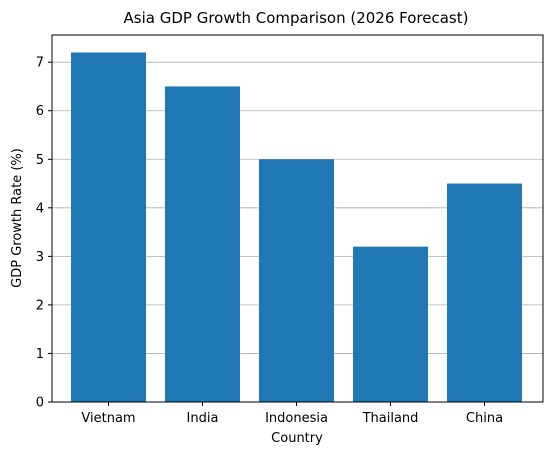 The height and width of the screenshot is (455, 554). I want to click on y-tick-label: 5, so click(40, 160).